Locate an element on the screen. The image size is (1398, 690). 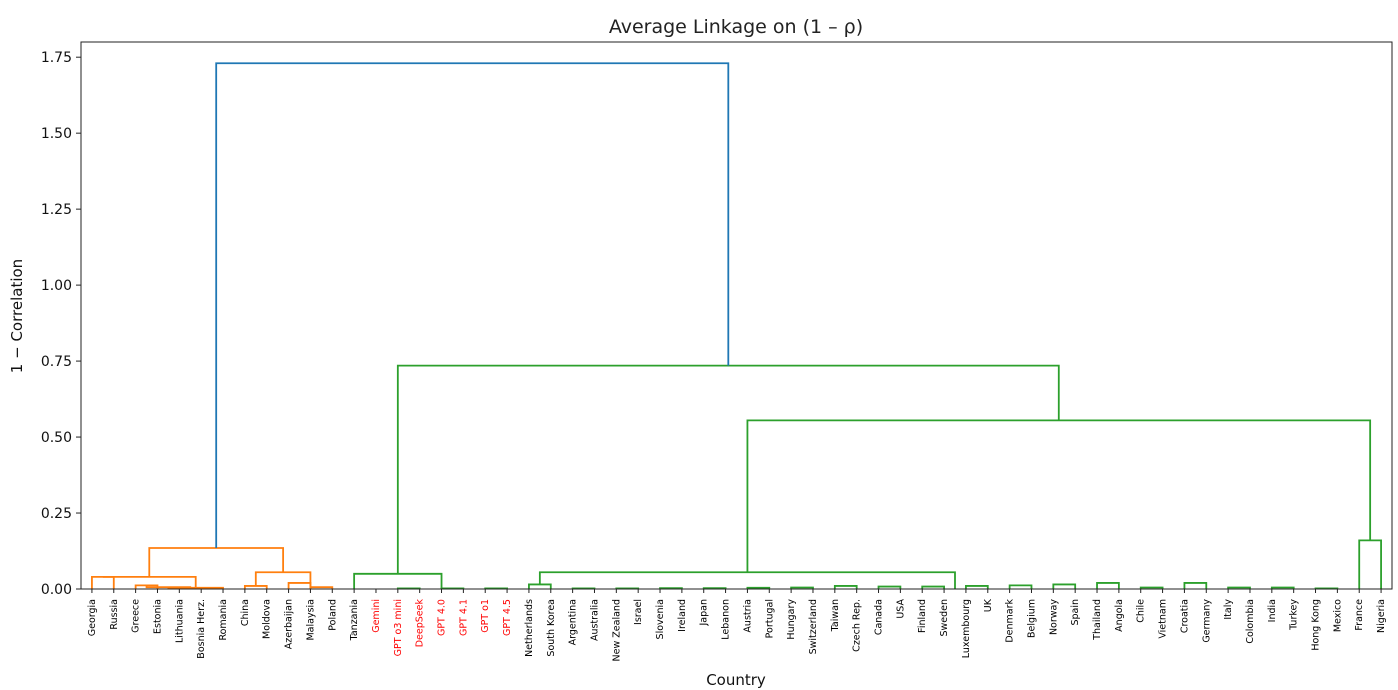
leaf-label: GPT 4.1 is located at coordinates (463, 617).